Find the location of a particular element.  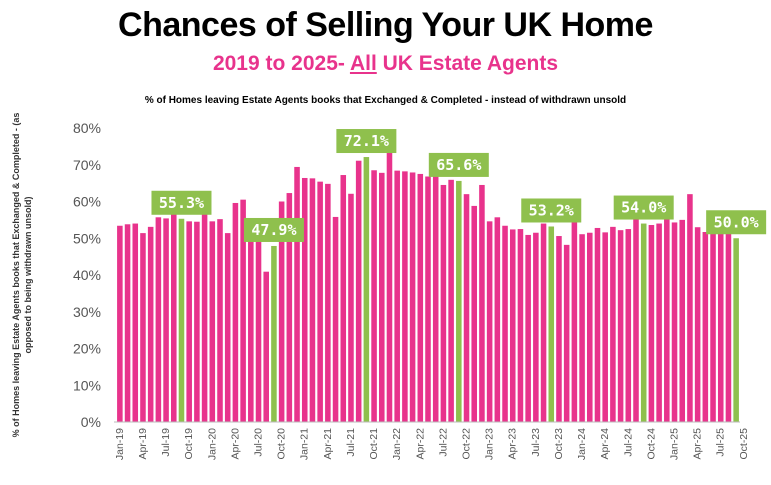

x-tick-label: Oct-19 is located at coordinates (189, 444).